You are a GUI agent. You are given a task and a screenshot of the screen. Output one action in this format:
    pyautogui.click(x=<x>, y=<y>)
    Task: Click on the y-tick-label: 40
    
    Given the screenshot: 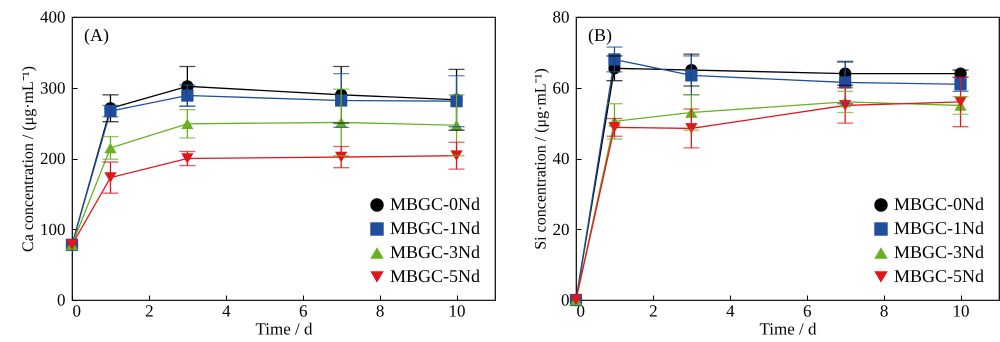 What is the action you would take?
    pyautogui.click(x=561, y=158)
    